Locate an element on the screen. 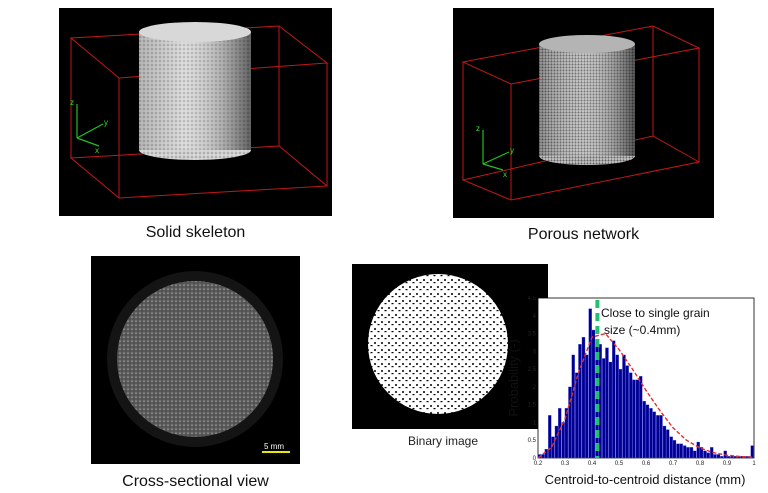 The height and width of the screenshot is (493, 768). annotation-line-1: Close to single grain is located at coordinates (655, 313).